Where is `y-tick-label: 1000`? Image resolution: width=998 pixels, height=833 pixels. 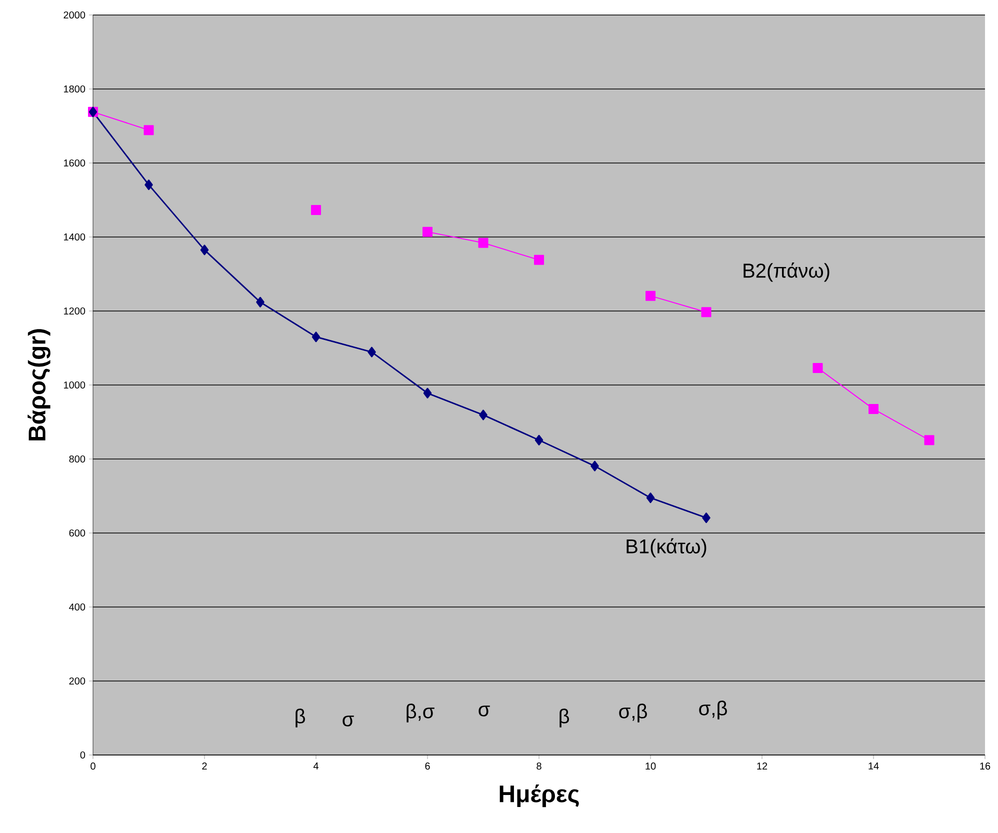 y-tick-label: 1000 is located at coordinates (75, 385).